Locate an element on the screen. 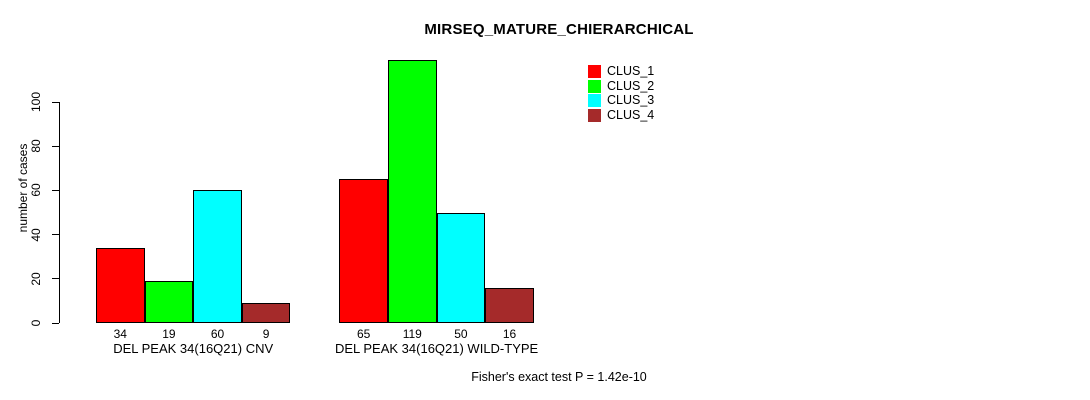 This screenshot has width=1090, height=400. bar-value-label: 60 is located at coordinates (217, 334).